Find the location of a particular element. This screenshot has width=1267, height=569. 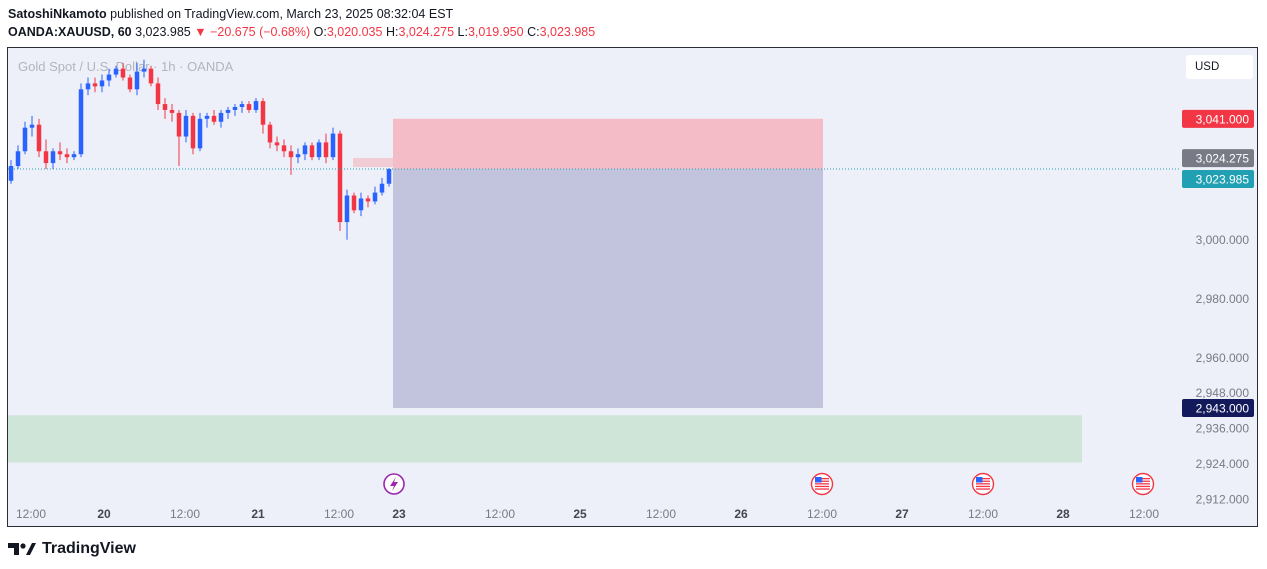

y-tick-label: 2,980.000 is located at coordinates (1223, 299).